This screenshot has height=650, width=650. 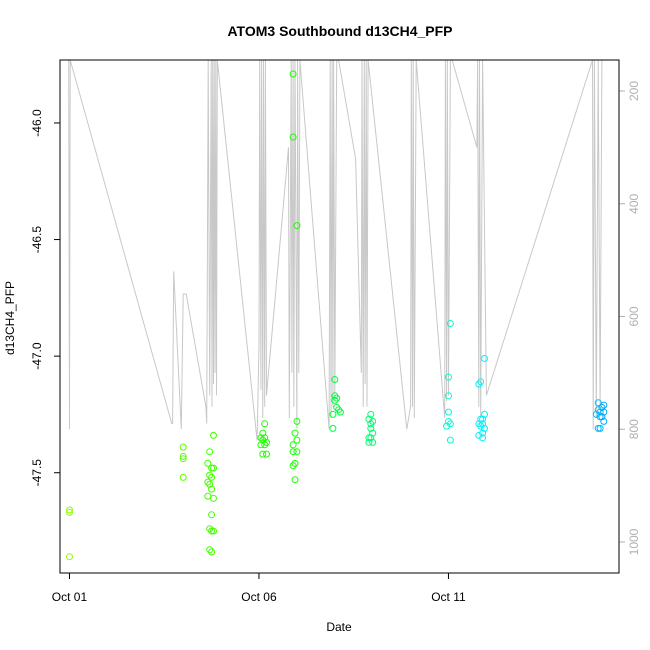 I want to click on secondary-tick-label: 800, so click(x=634, y=429).